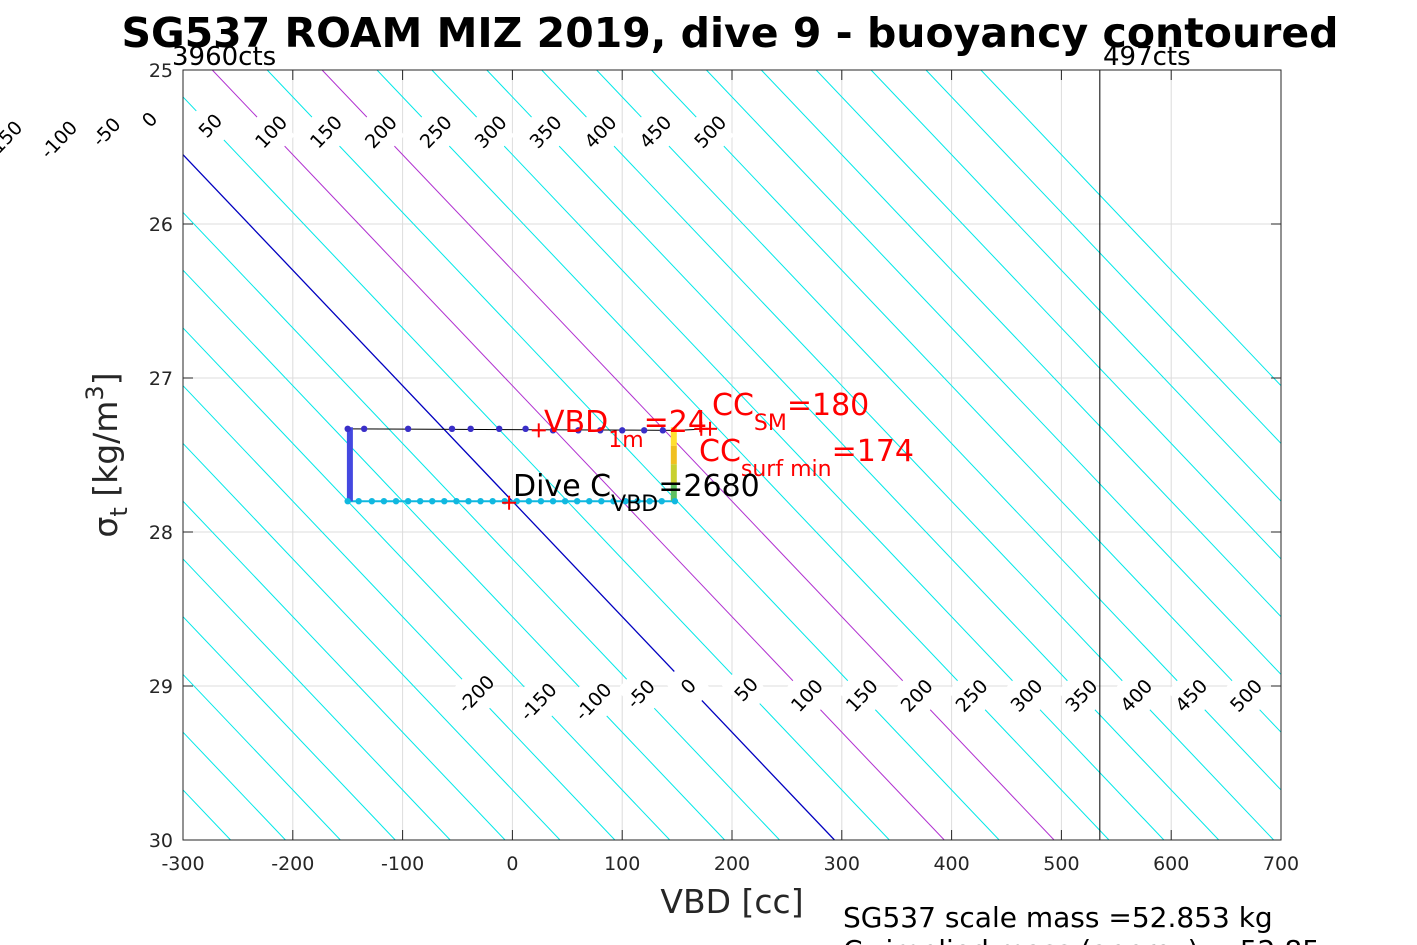  Describe the element at coordinates (1061, 864) in the screenshot. I see `x-tick-label: 500` at that location.